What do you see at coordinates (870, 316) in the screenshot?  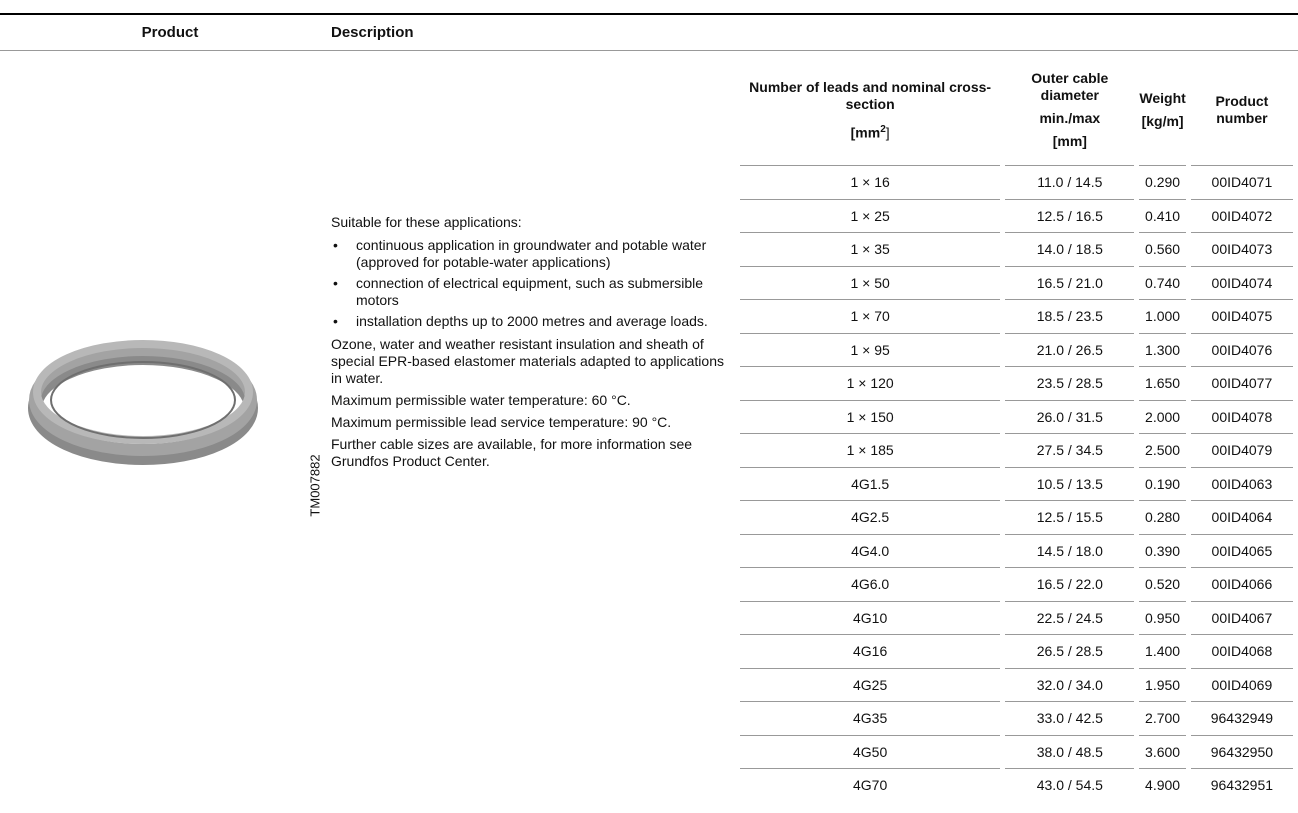 I see `cell: 1 × 70` at bounding box center [870, 316].